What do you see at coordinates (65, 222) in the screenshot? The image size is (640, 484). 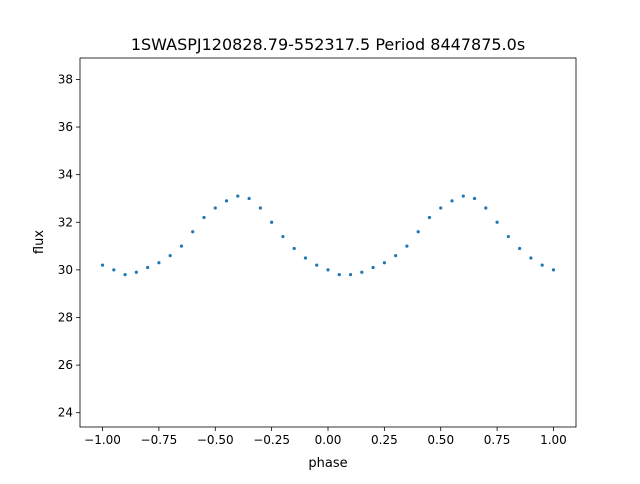 I see `y-tick-label: 32` at bounding box center [65, 222].